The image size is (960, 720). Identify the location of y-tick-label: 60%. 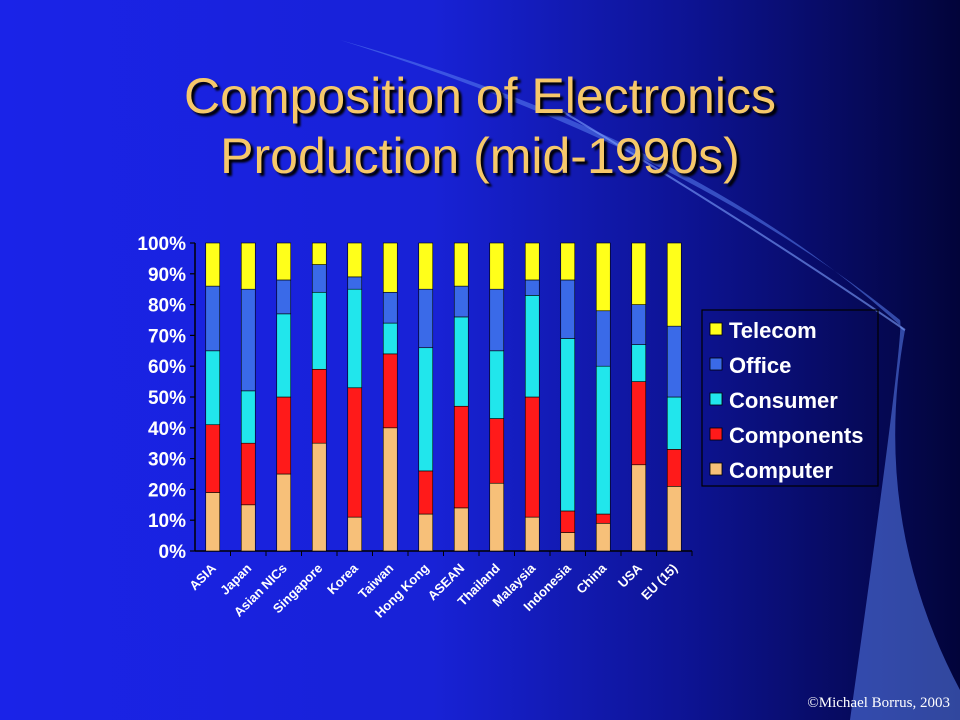
(167, 367).